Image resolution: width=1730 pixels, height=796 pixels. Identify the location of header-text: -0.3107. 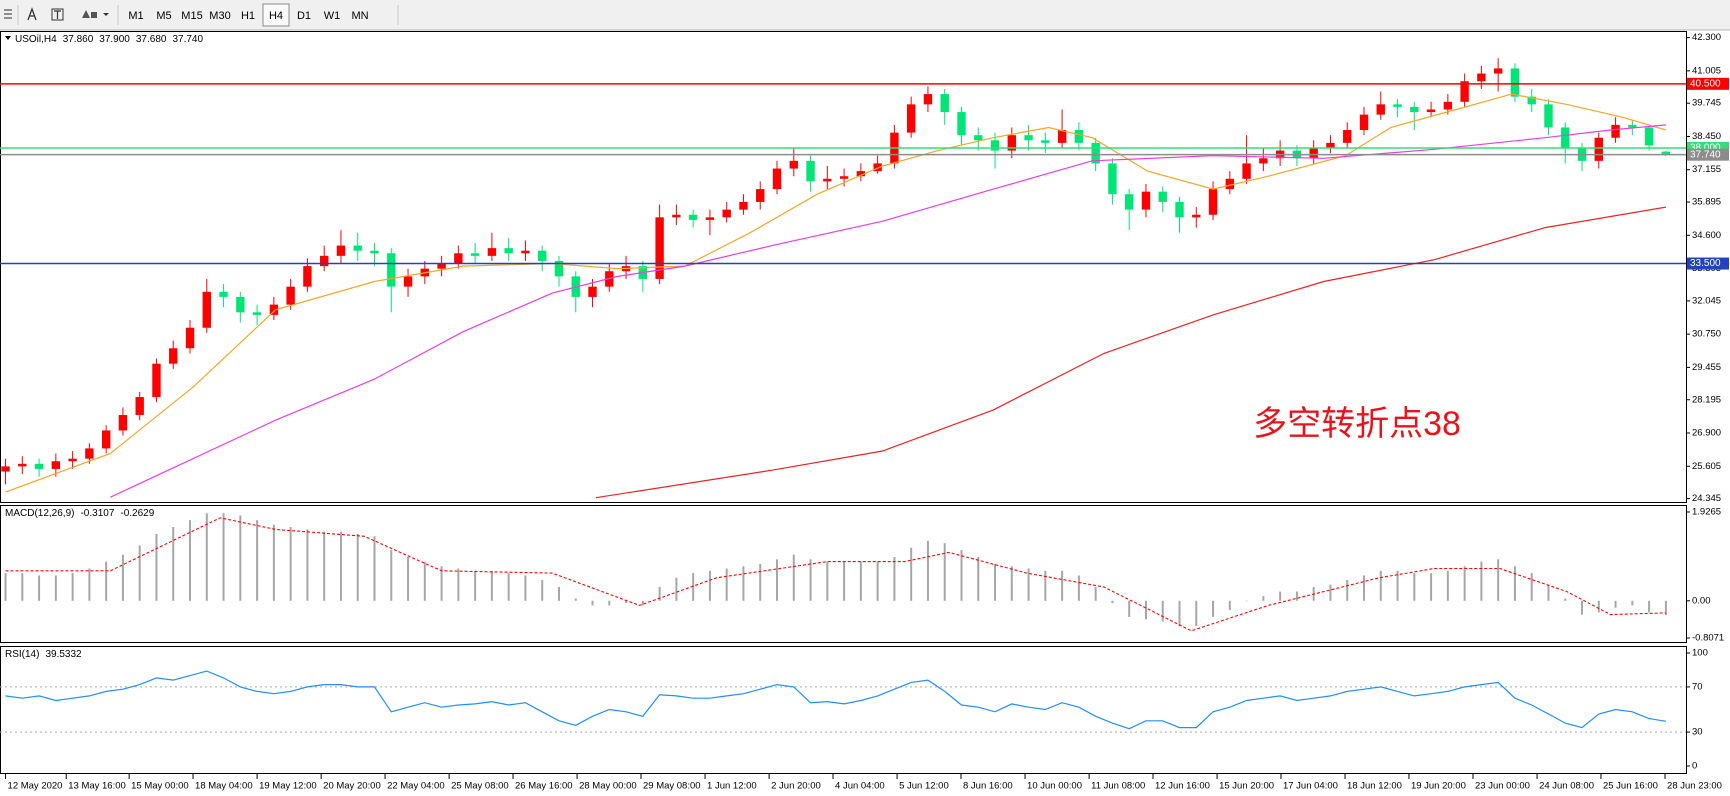
(97, 513).